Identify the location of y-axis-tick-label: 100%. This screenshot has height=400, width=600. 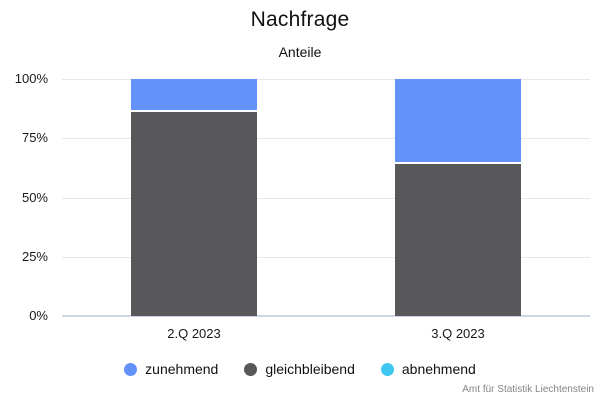
(31, 78).